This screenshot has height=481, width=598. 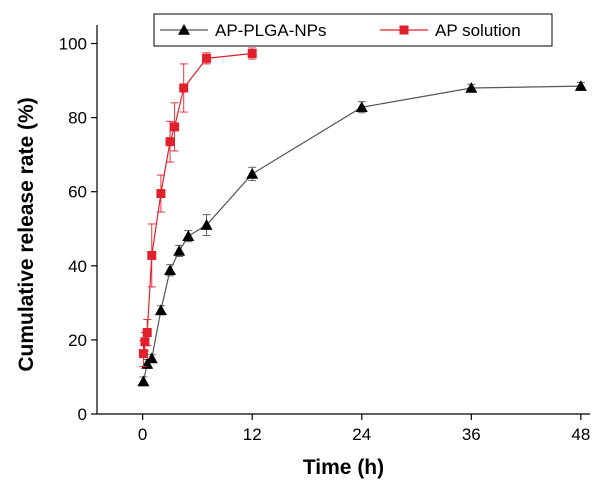 I want to click on y-tick-label: 40, so click(x=77, y=266).